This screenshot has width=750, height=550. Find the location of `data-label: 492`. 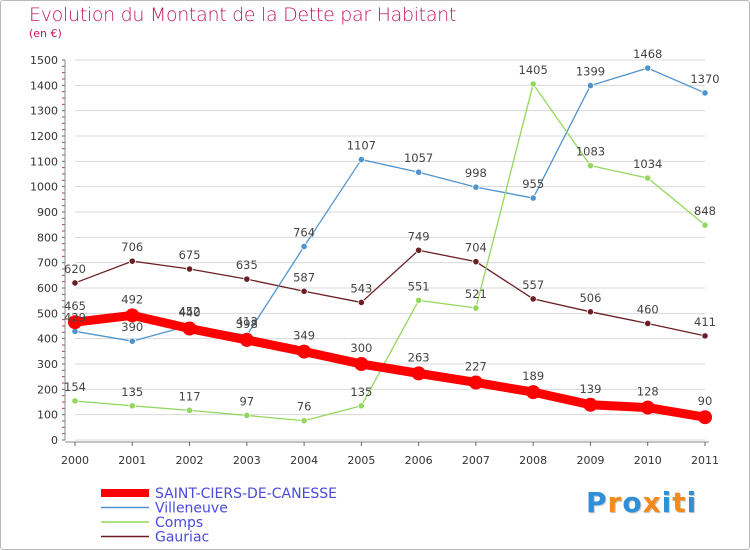

data-label: 492 is located at coordinates (132, 299).